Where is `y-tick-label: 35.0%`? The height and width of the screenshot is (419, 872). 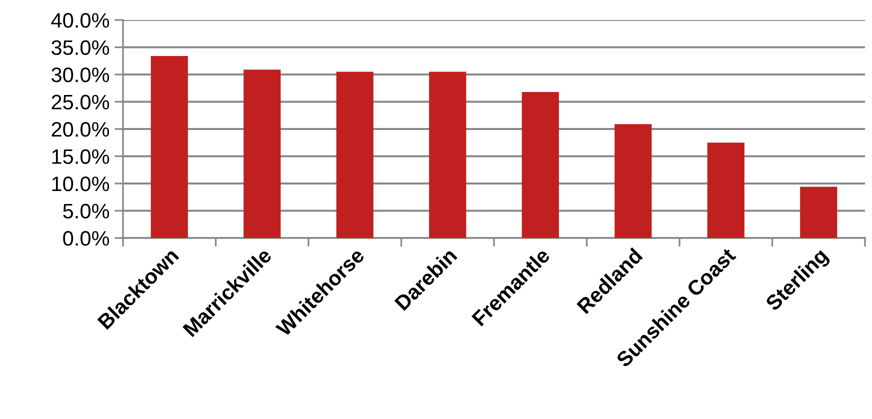 y-tick-label: 35.0% is located at coordinates (81, 48).